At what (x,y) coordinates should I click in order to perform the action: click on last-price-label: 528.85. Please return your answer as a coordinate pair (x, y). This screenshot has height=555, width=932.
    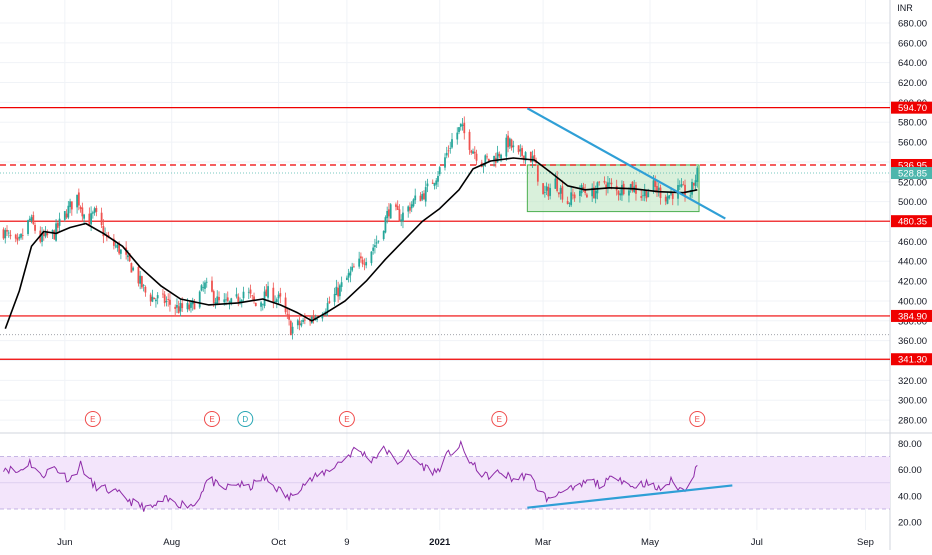
    Looking at the image, I should click on (912, 174).